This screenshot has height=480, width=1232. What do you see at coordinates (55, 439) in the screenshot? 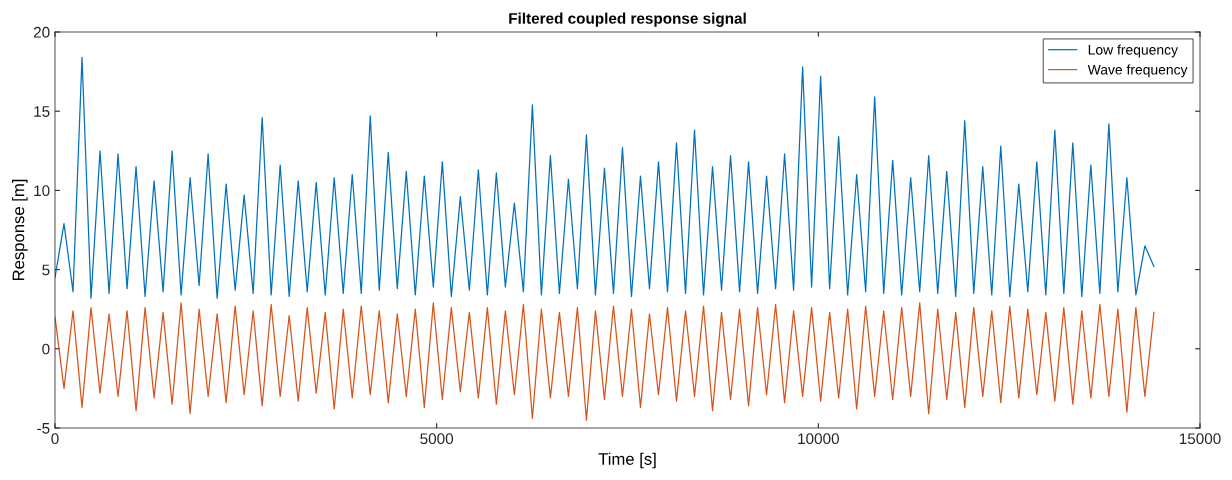
I see `x-tick-label: 0` at bounding box center [55, 439].